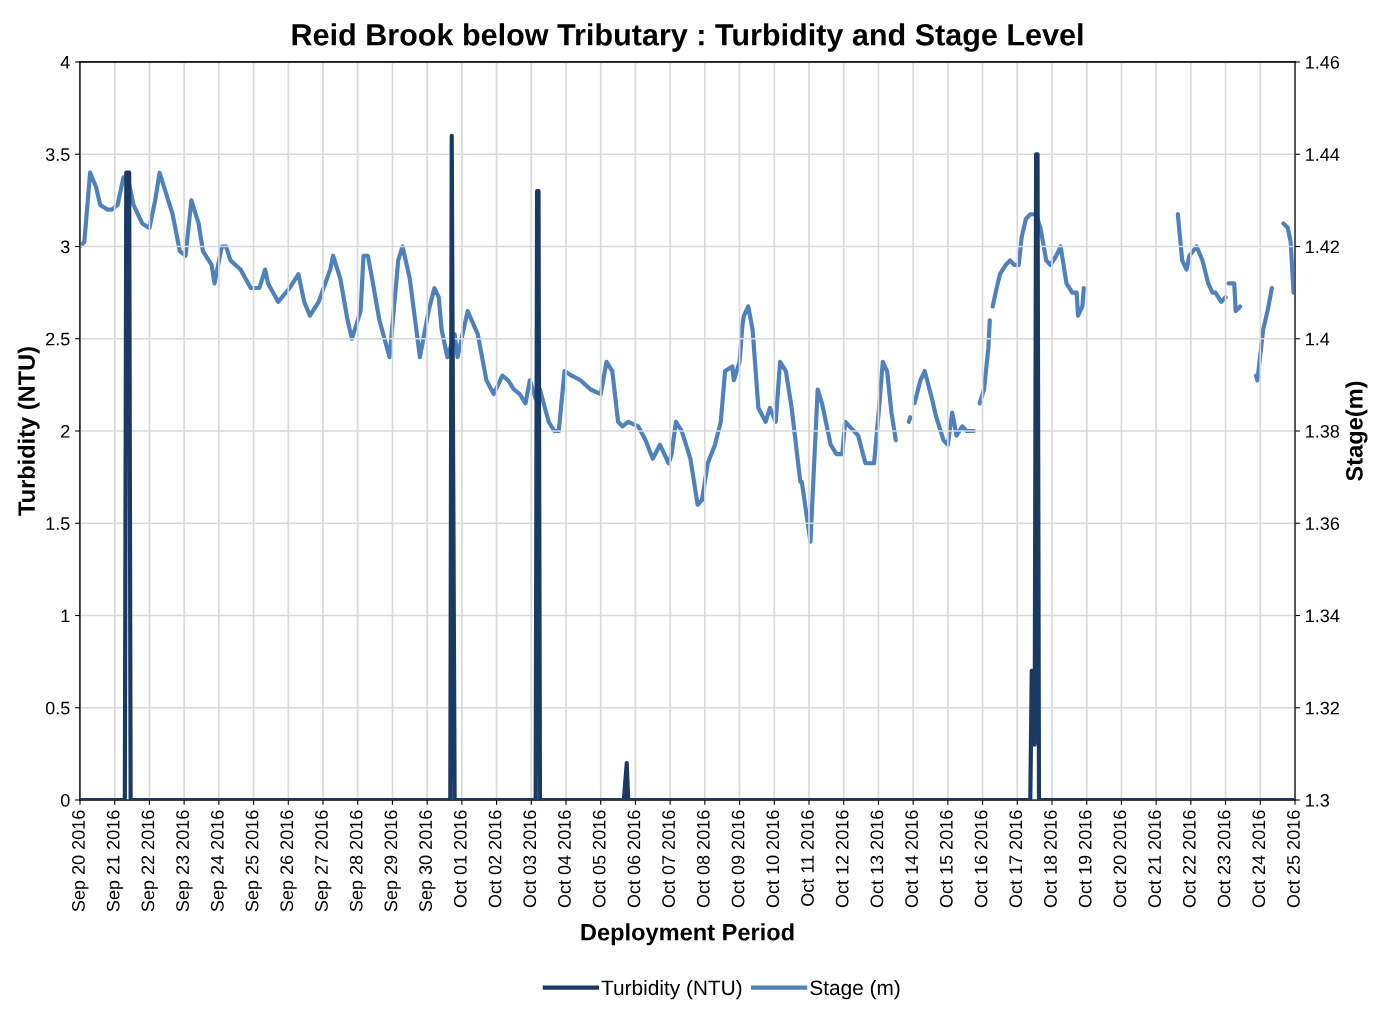 Image resolution: width=1390 pixels, height=1013 pixels. What do you see at coordinates (599, 859) in the screenshot?
I see `x-tick-label: Oct 05 2016` at bounding box center [599, 859].